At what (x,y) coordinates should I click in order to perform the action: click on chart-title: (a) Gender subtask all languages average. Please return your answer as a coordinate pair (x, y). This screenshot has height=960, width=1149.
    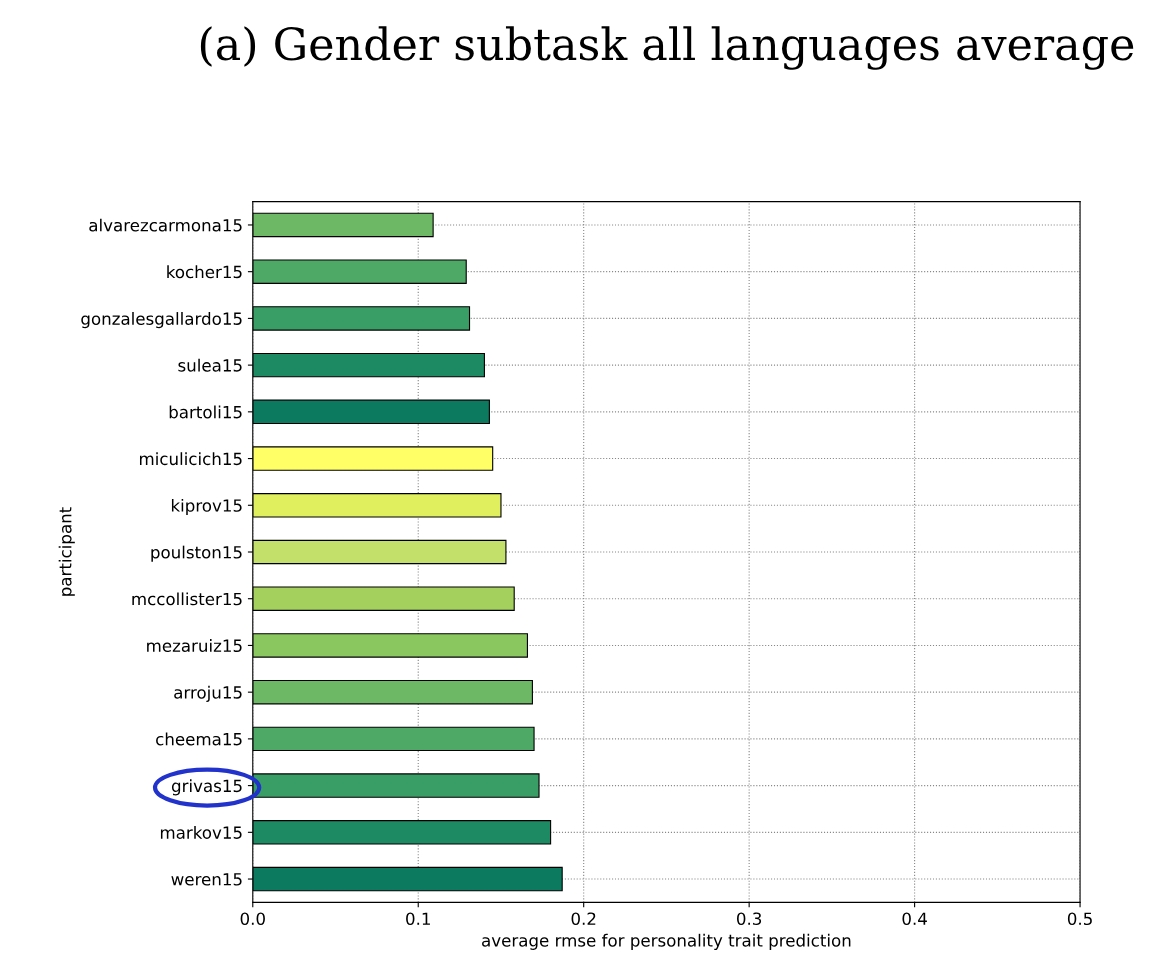
    Looking at the image, I should click on (667, 48).